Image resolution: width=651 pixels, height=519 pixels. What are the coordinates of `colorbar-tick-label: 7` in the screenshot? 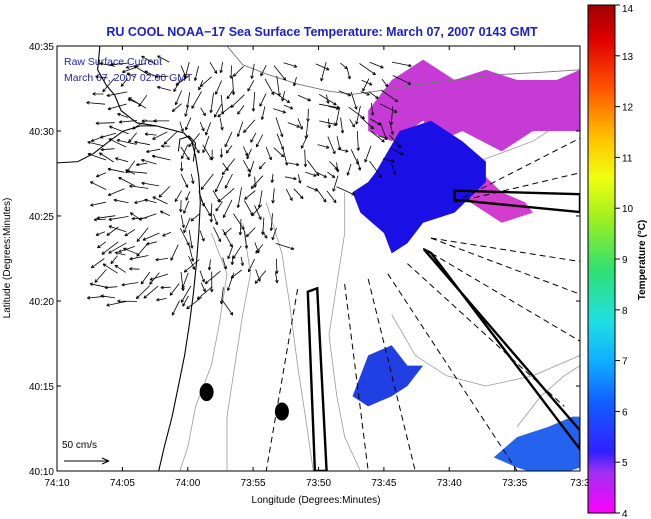 It's located at (625, 362).